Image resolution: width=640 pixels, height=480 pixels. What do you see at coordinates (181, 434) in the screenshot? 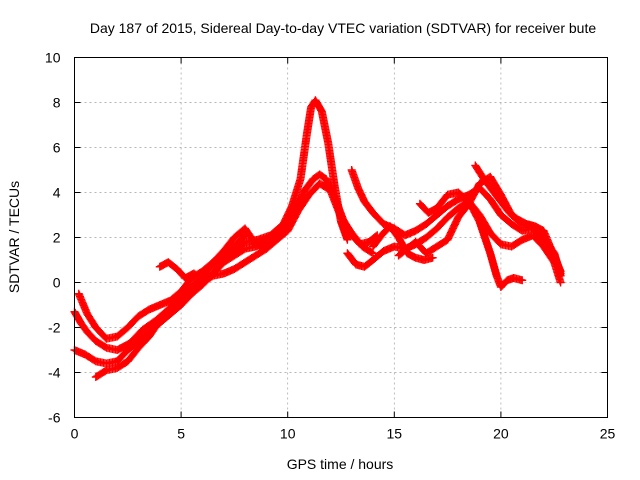
I see `x-tick-label: 5` at bounding box center [181, 434].